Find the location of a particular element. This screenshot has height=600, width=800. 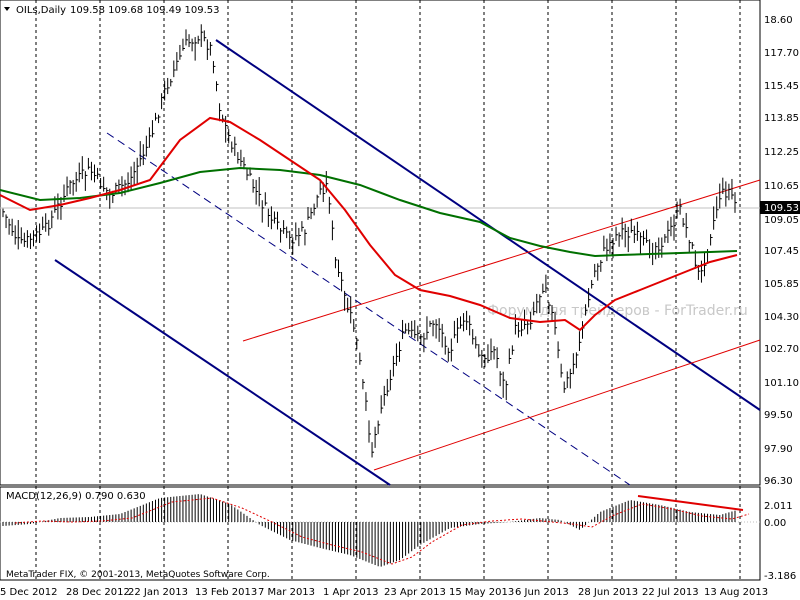

time-label: 28 Dec 2012 is located at coordinates (98, 592).